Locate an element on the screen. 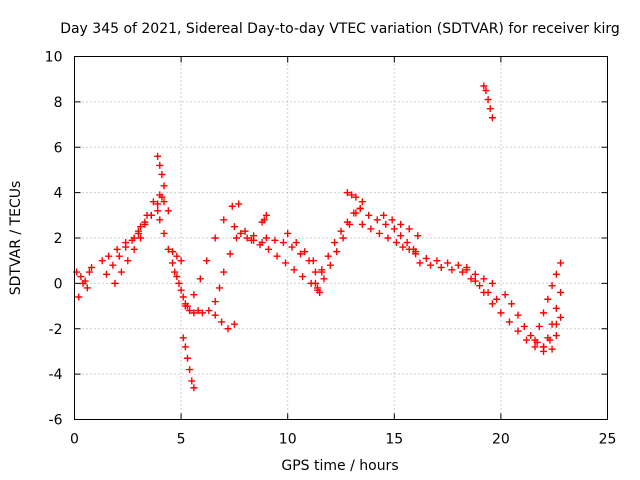  y-tick-label: -6 is located at coordinates (56, 421).